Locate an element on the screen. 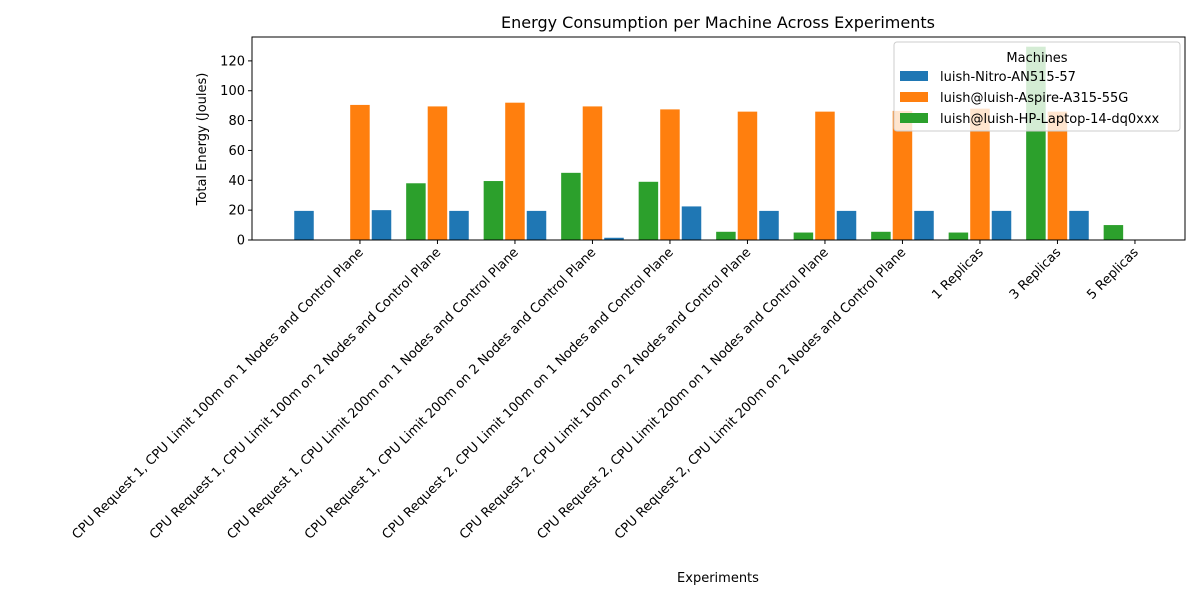 The height and width of the screenshot is (605, 1200). y-tick-label: 60 is located at coordinates (236, 151).